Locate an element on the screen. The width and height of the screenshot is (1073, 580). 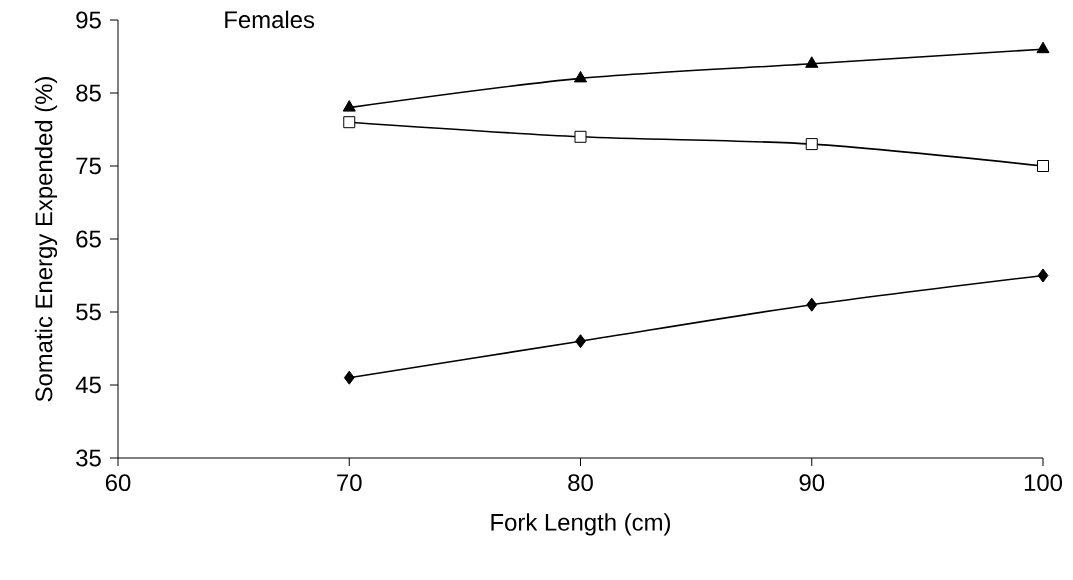
y-tick-label: 45 is located at coordinates (88, 385).